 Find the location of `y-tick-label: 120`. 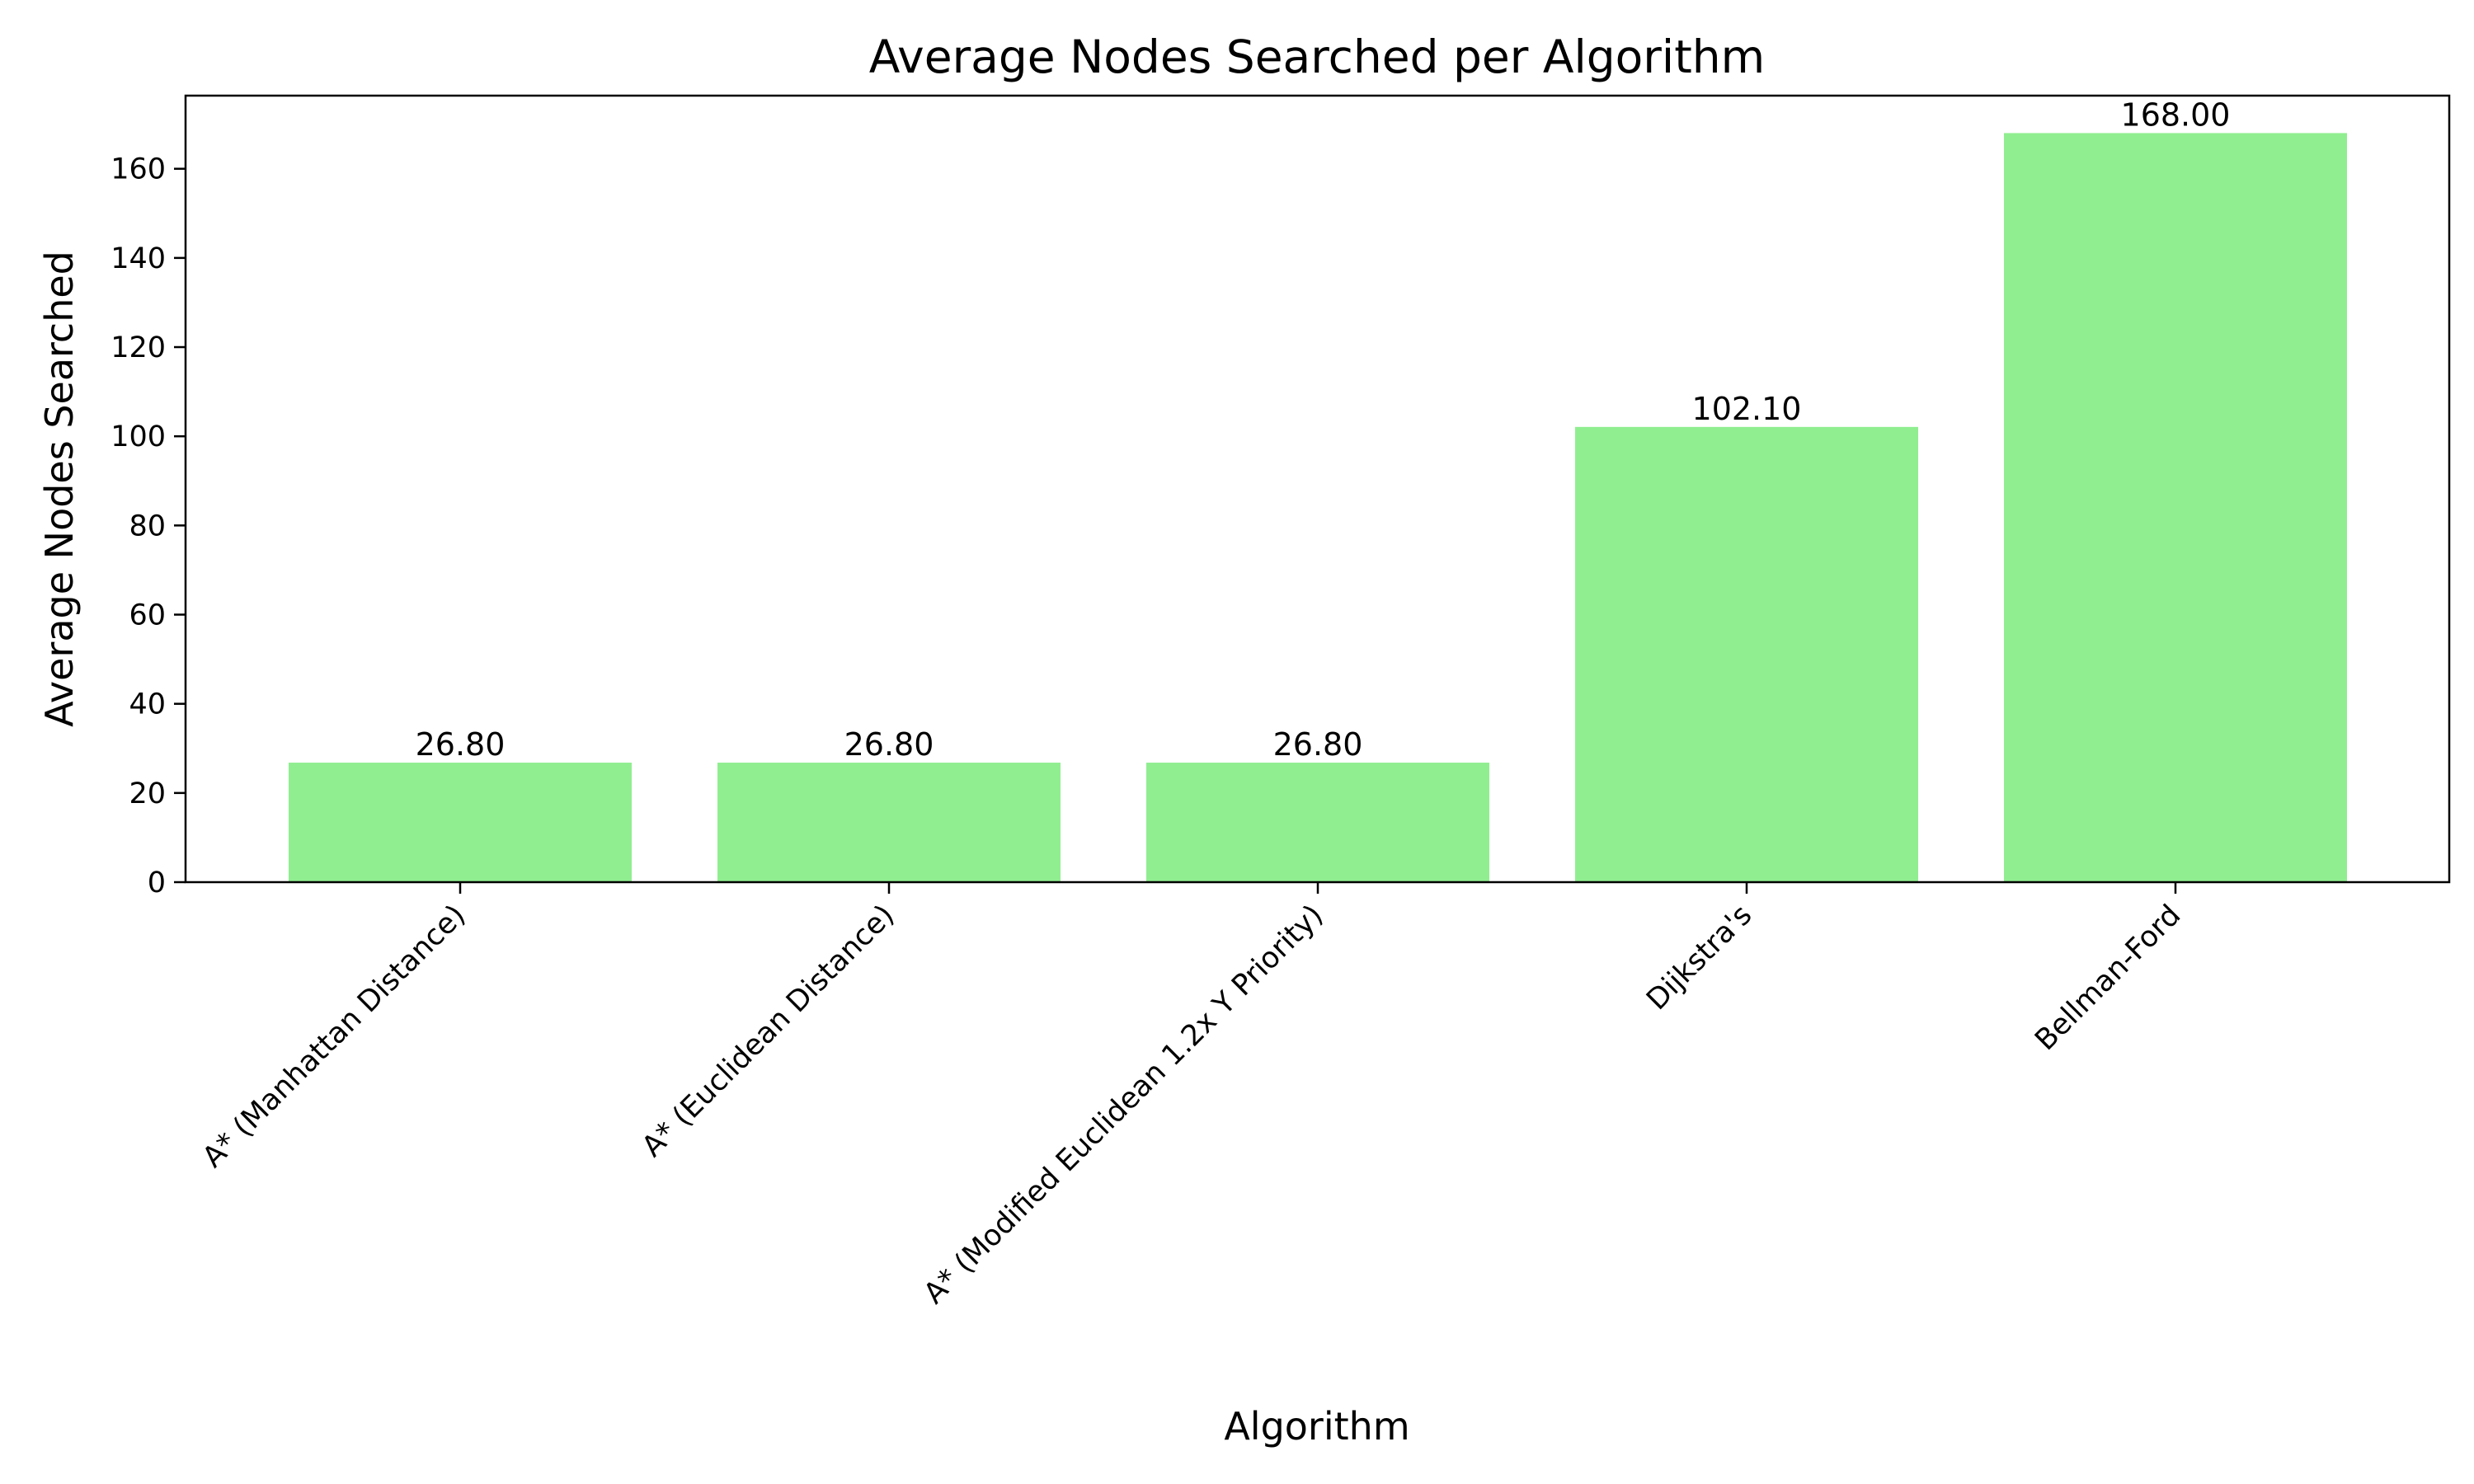

y-tick-label: 120 is located at coordinates (138, 347).